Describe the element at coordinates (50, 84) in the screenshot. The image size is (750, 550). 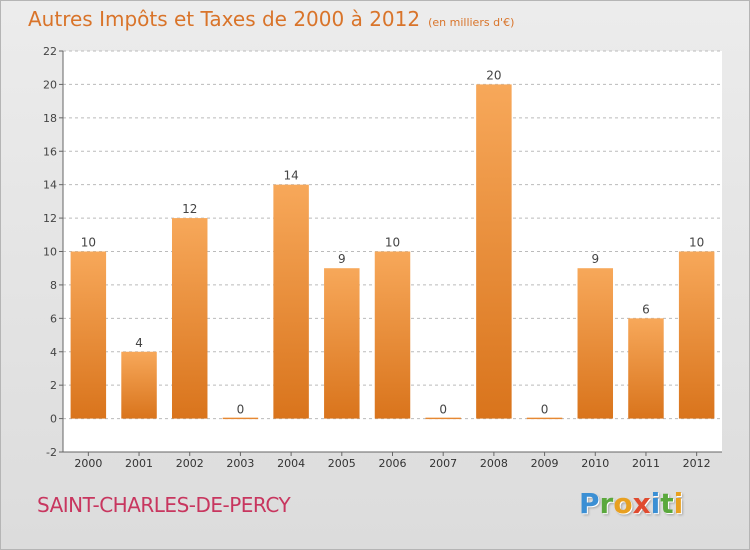
I see `y-tick-label: 20` at that location.